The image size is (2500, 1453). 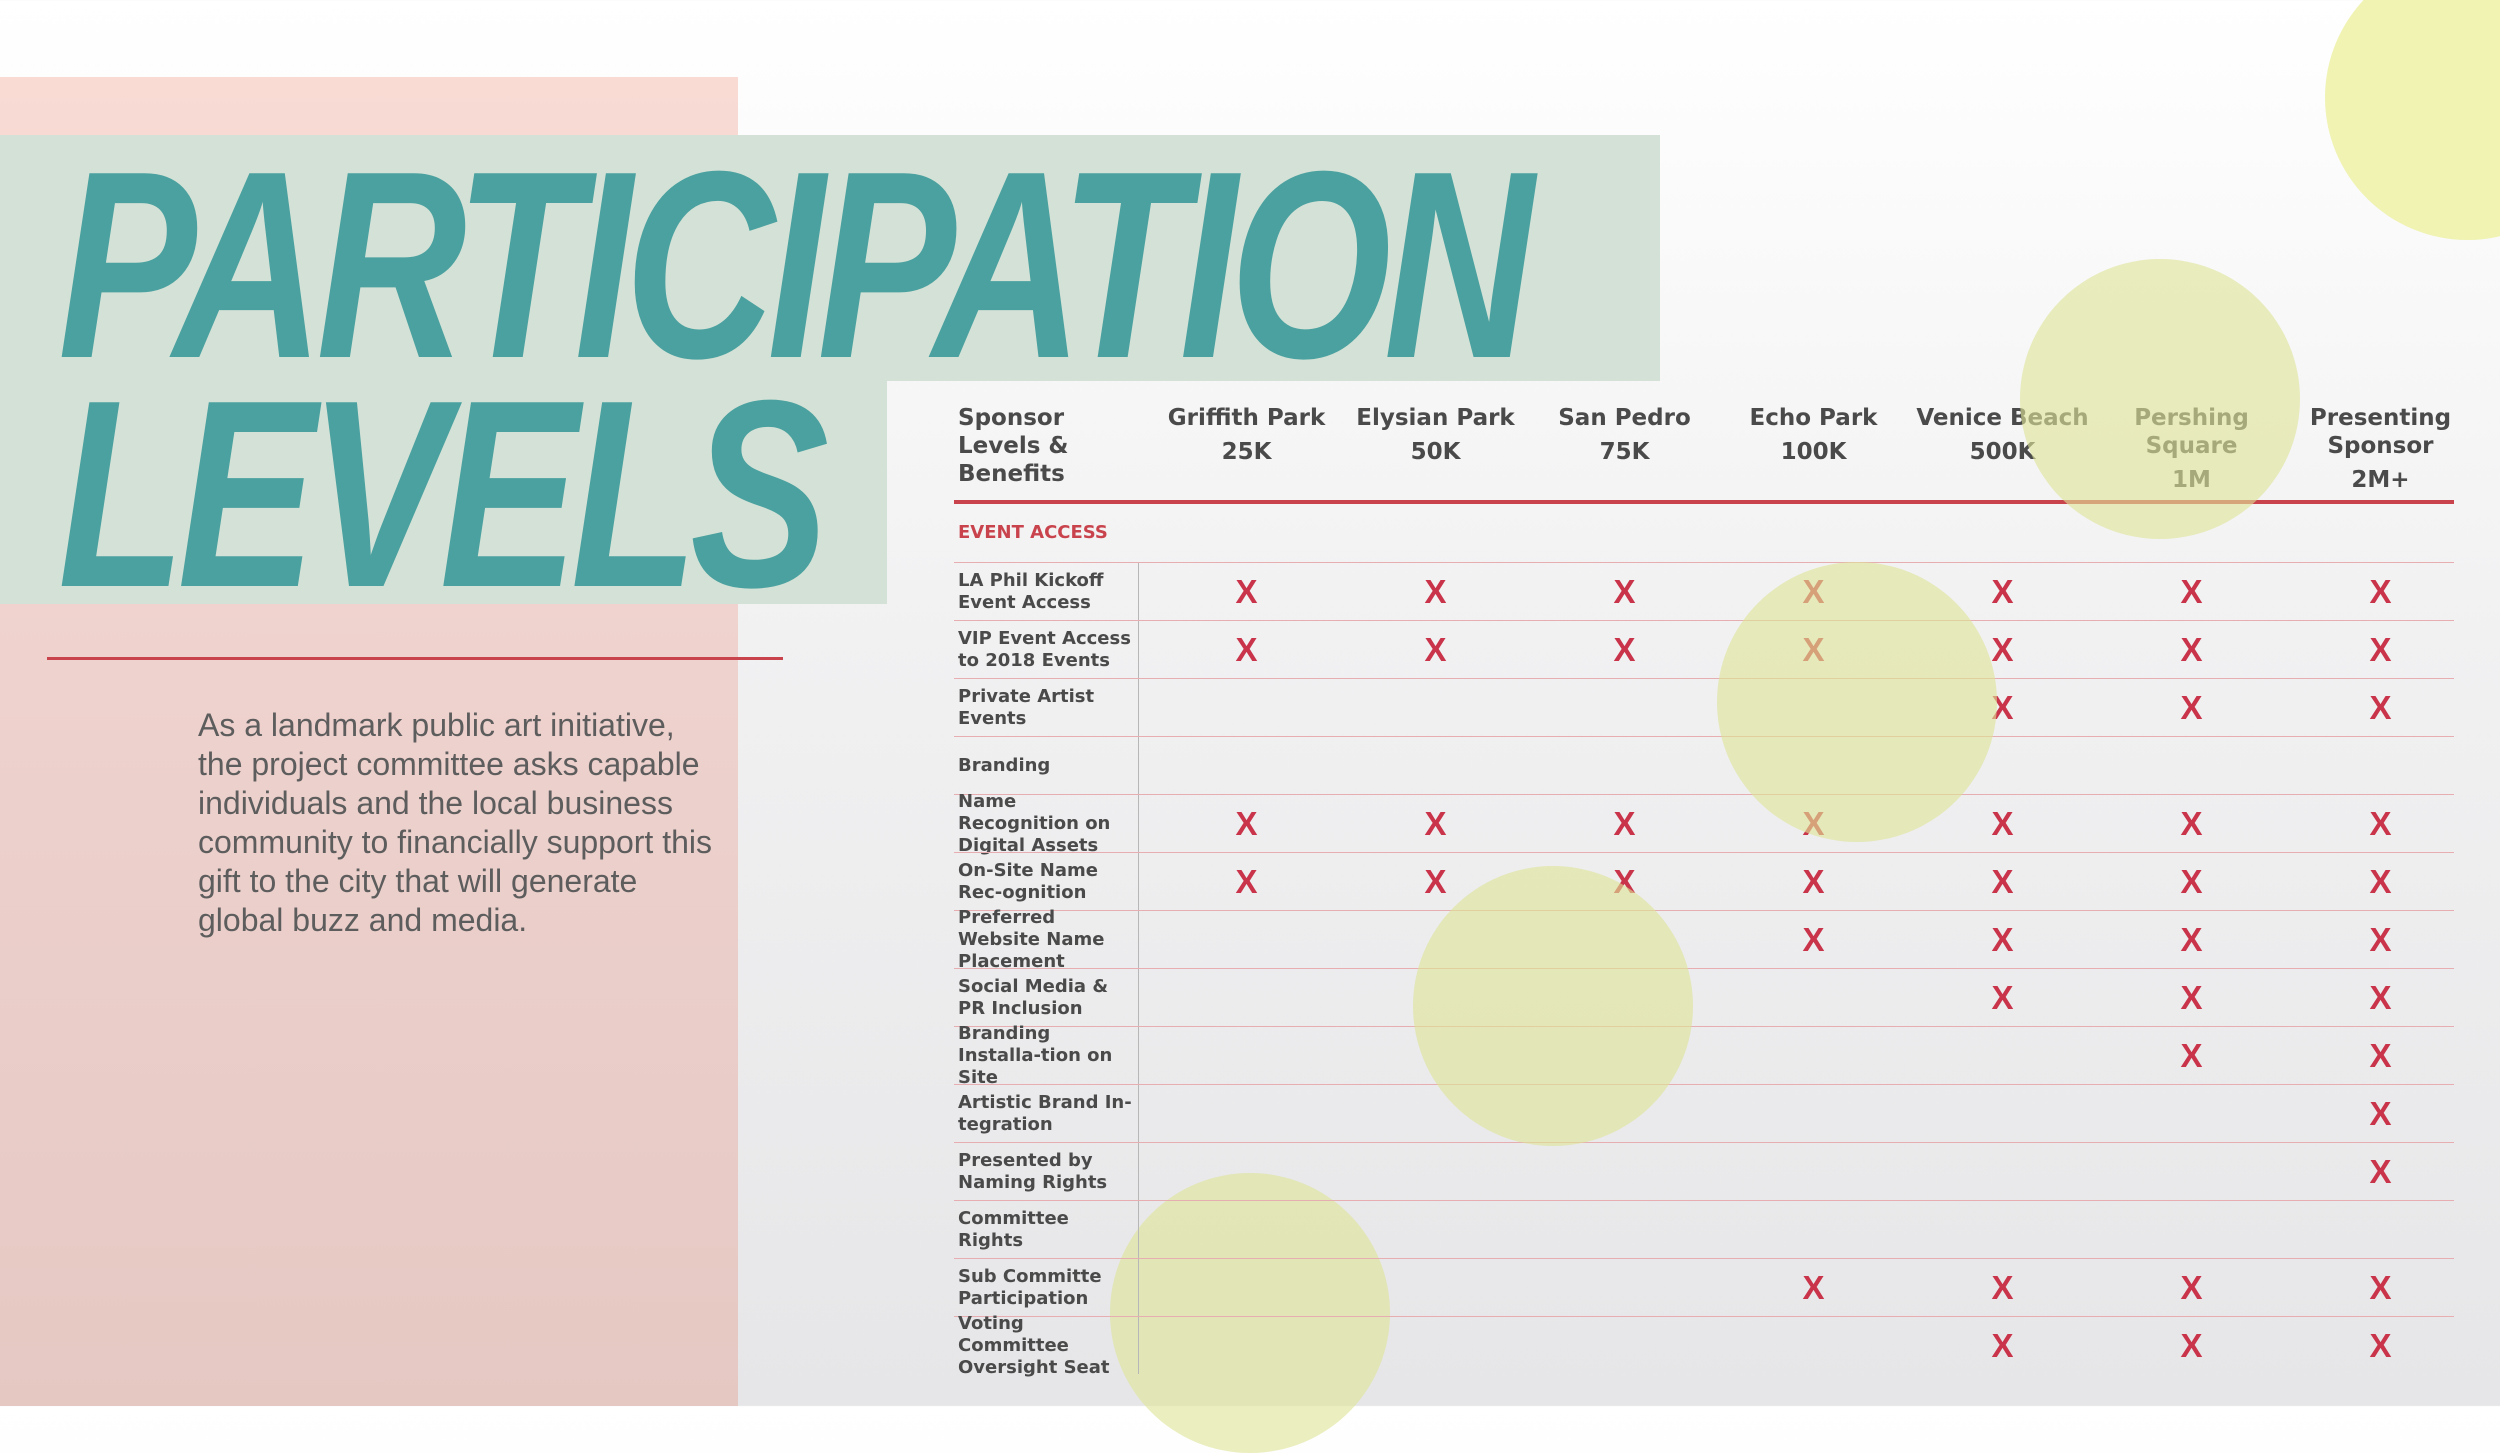 What do you see at coordinates (1435, 418) in the screenshot?
I see `level-name: Elysian Park` at bounding box center [1435, 418].